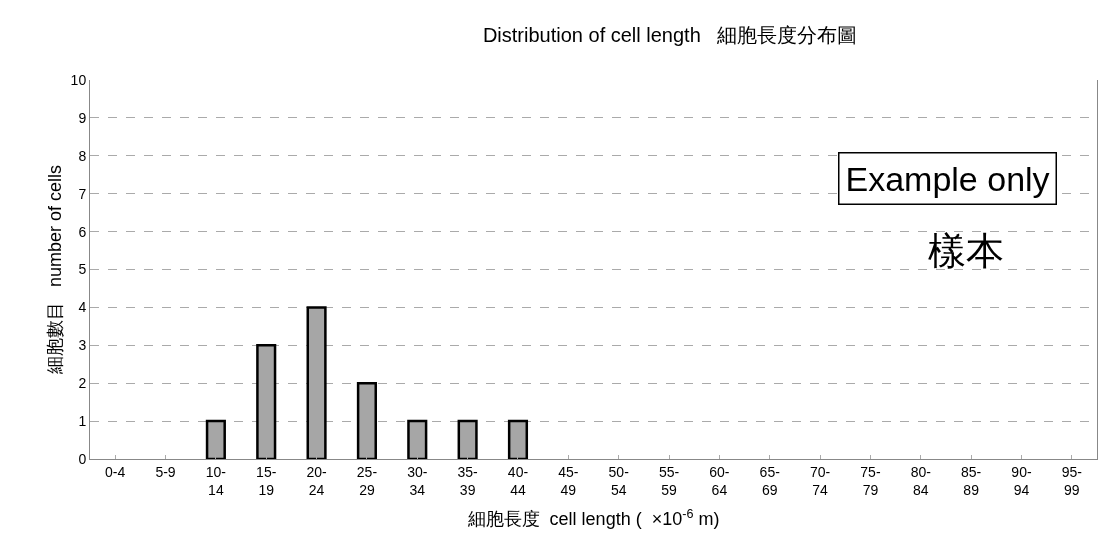  I want to click on x-axis-title: 細胞長度 cell length ( ×10$^{-6}$ m), so click(593, 518).